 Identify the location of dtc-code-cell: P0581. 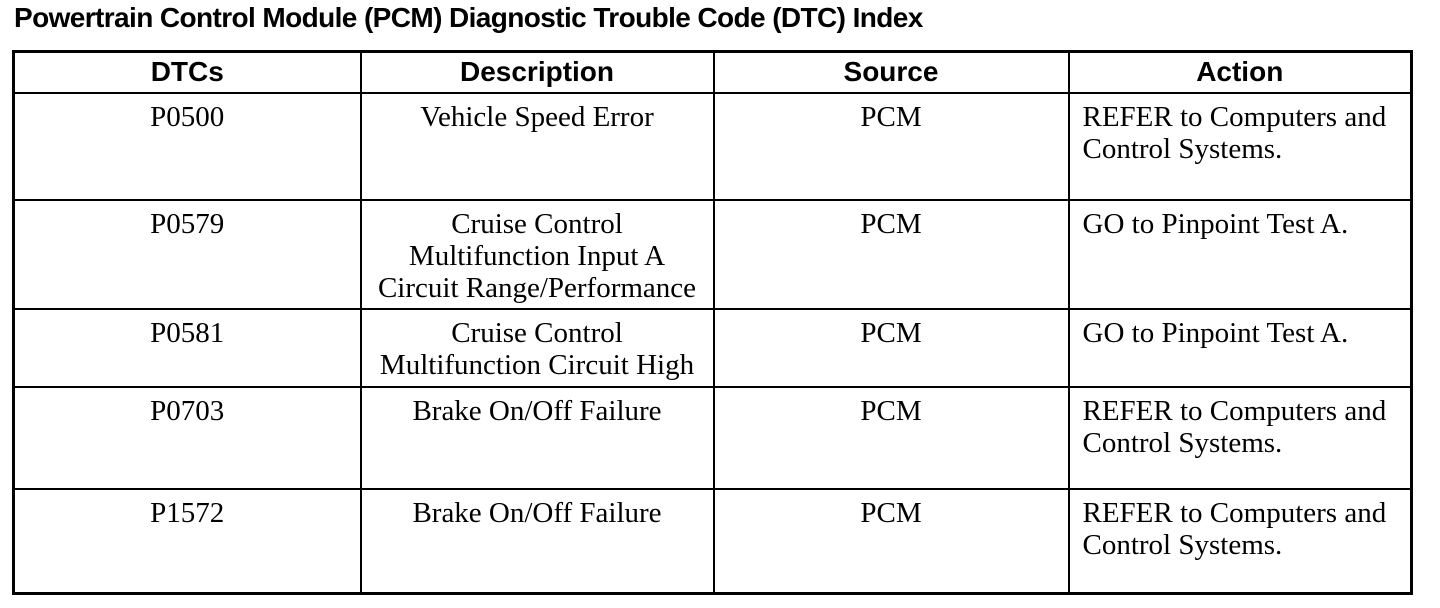
(187, 347).